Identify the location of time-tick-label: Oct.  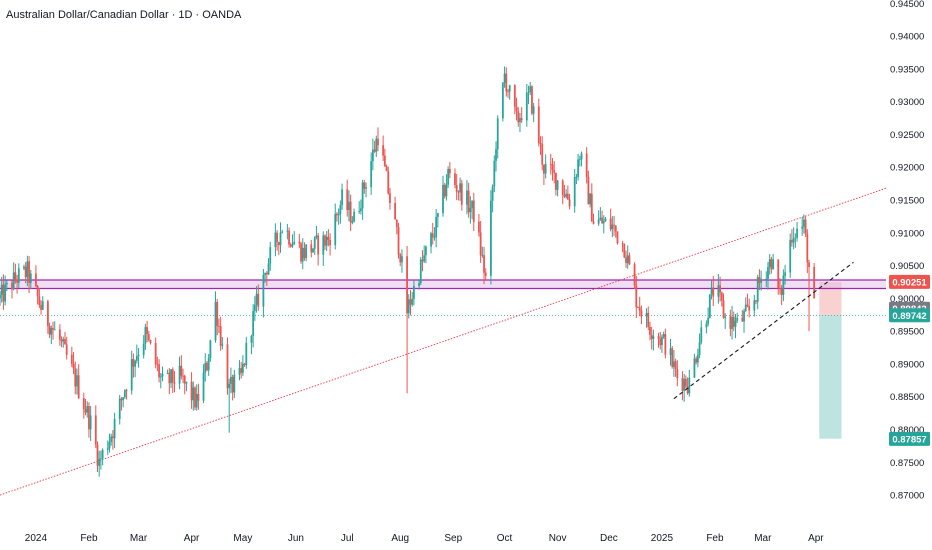
(505, 538).